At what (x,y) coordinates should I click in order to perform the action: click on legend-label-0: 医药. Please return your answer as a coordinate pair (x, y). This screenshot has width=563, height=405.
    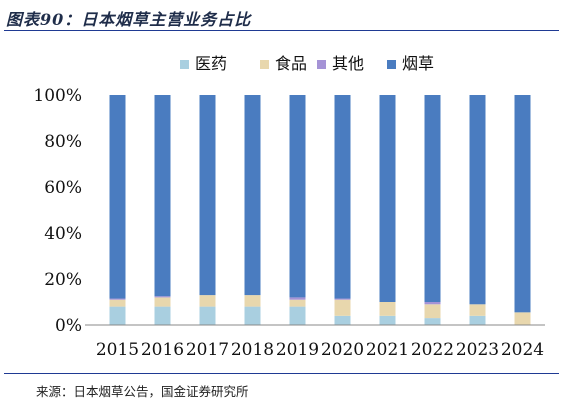
    Looking at the image, I should click on (211, 63).